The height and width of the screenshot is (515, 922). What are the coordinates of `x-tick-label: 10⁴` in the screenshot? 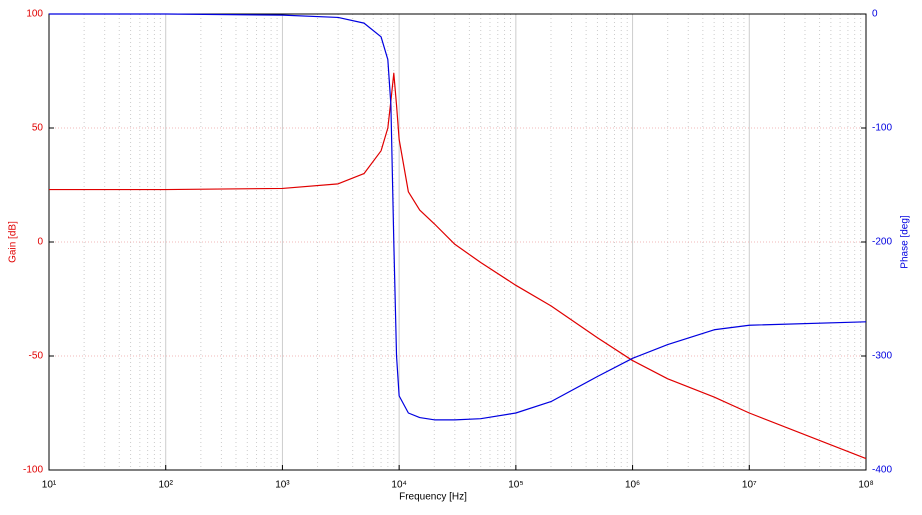 It's located at (398, 485).